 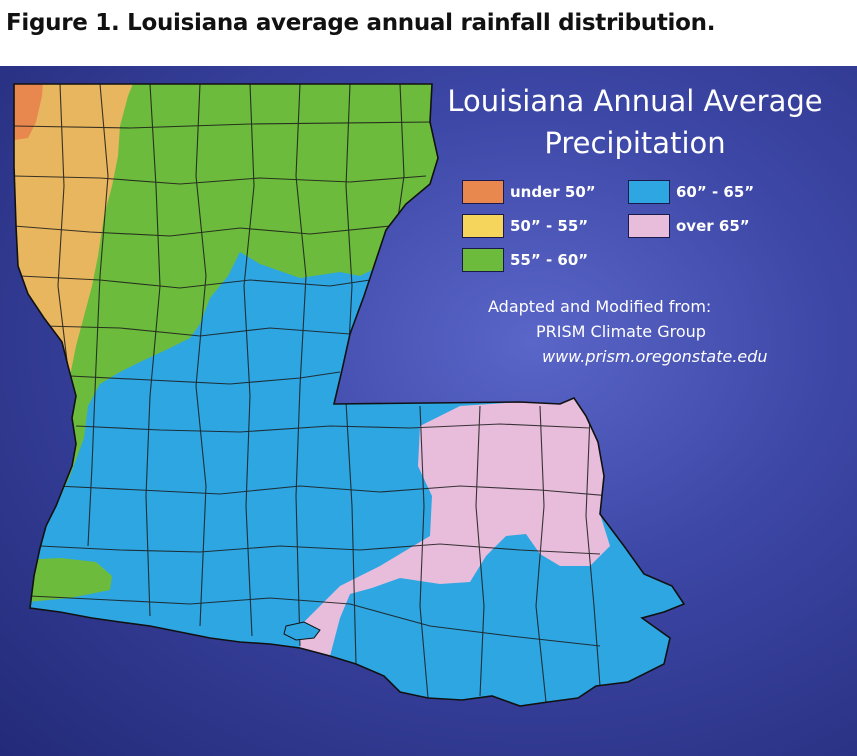 I want to click on legend-label: over 65”, so click(x=713, y=226).